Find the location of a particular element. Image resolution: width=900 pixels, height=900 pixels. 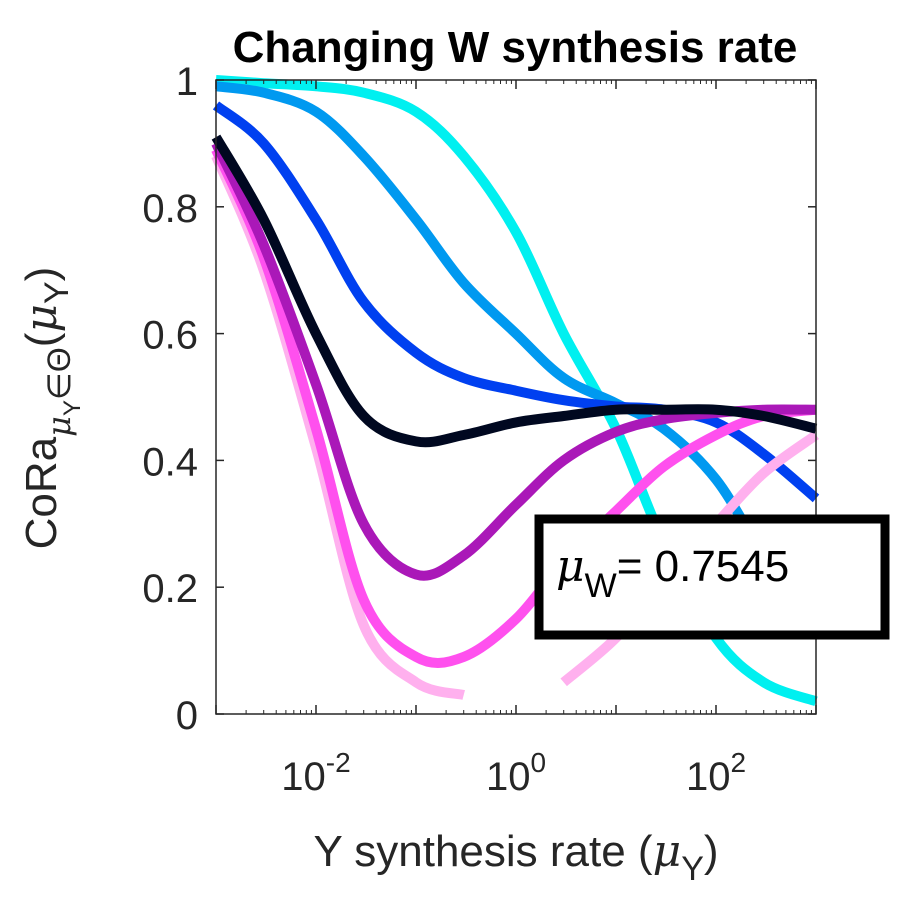

annotation-value: = 0.7545 is located at coordinates (703, 566).